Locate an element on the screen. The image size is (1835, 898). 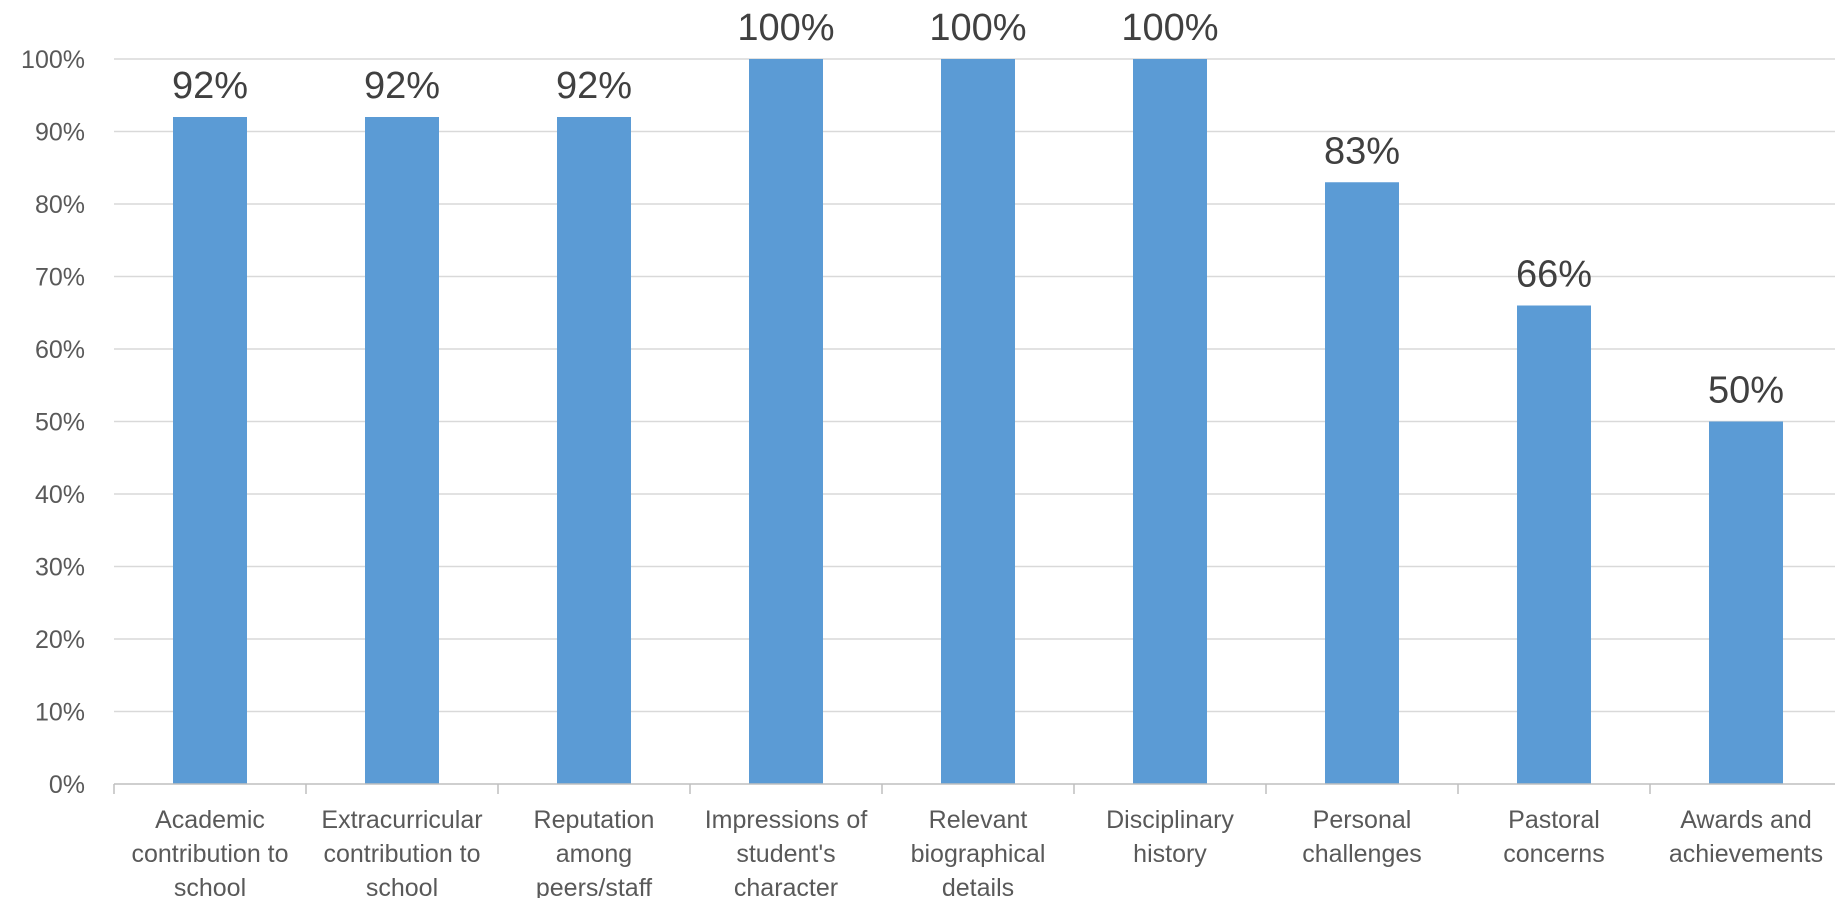
category-label: Impressions of student's character is located at coordinates (786, 852).